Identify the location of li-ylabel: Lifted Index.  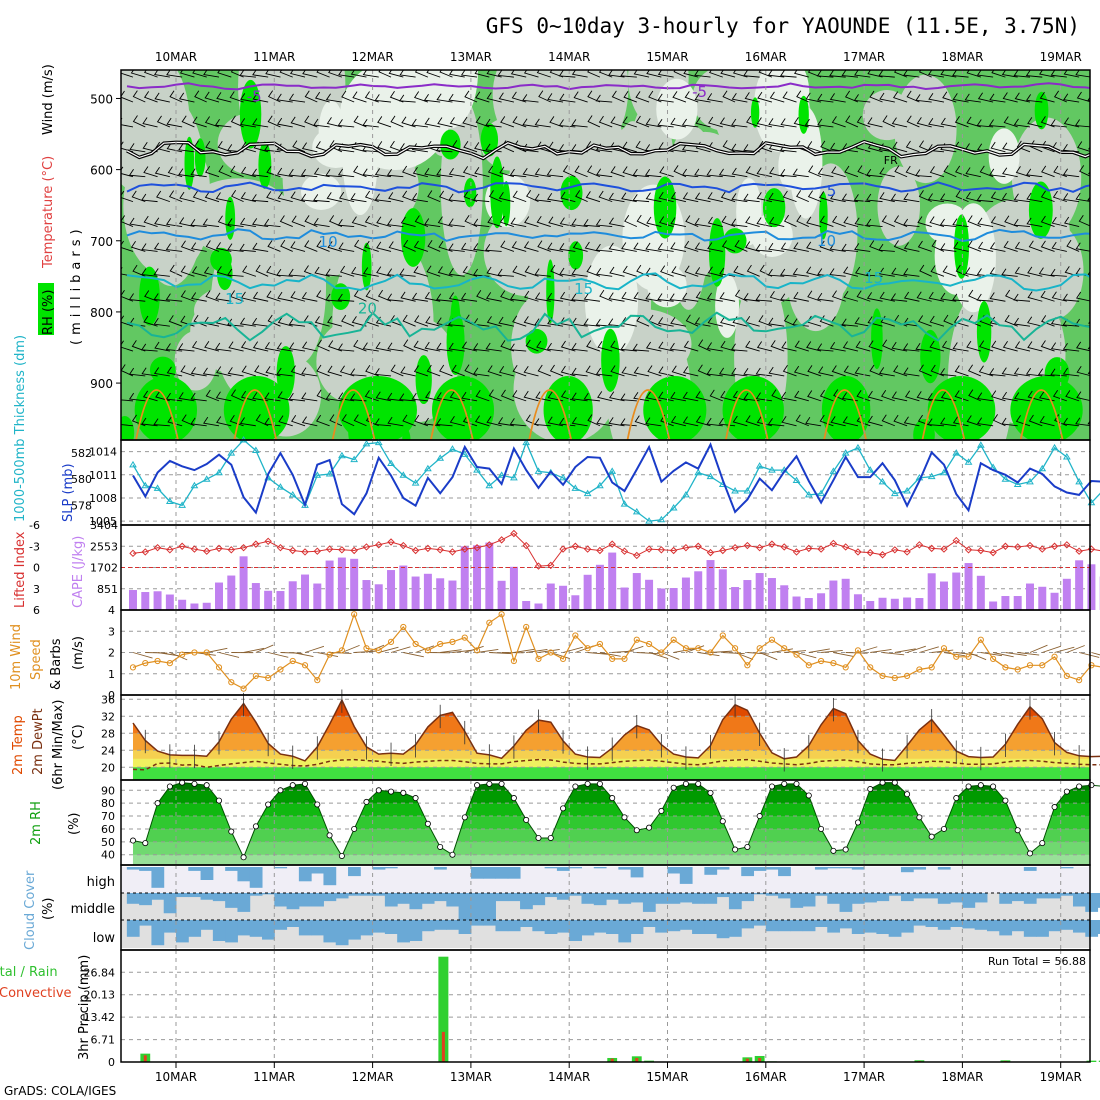
(20, 569).